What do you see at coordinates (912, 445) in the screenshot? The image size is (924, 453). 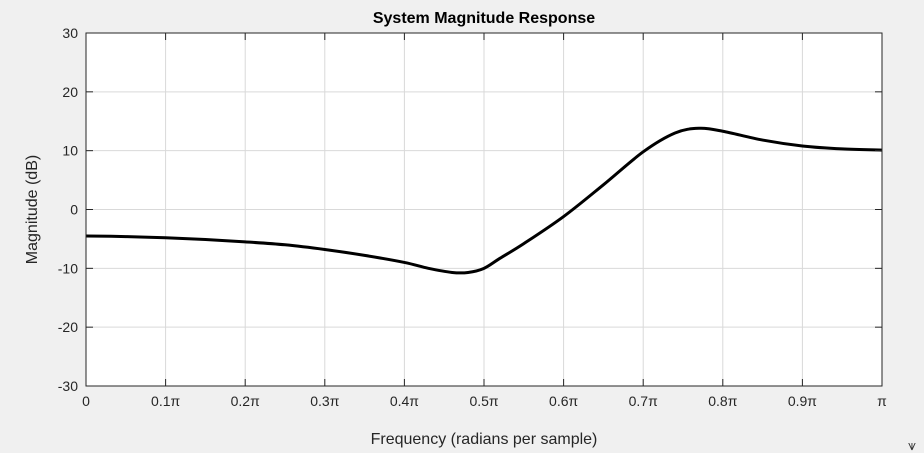 I see `filter-funnel-icon: ⩛` at bounding box center [912, 445].